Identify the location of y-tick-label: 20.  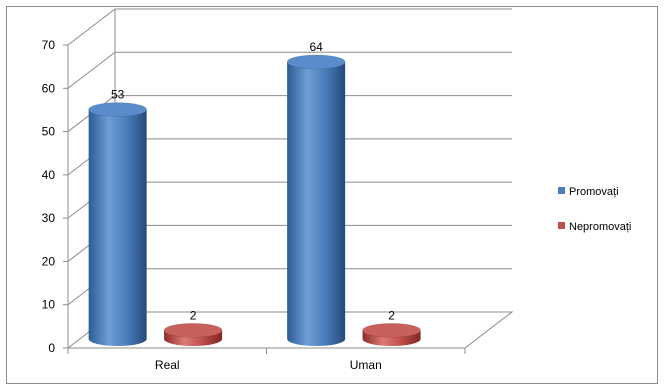
(49, 261).